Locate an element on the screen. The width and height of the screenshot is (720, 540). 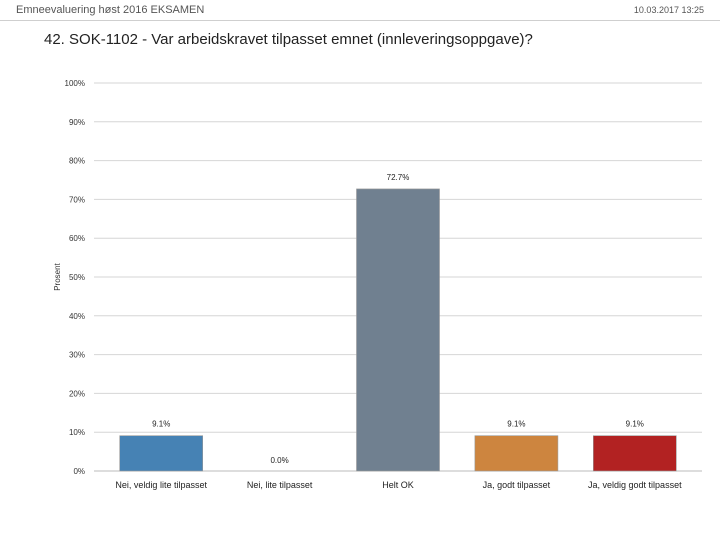
y-tick-label: 80% is located at coordinates (77, 161).